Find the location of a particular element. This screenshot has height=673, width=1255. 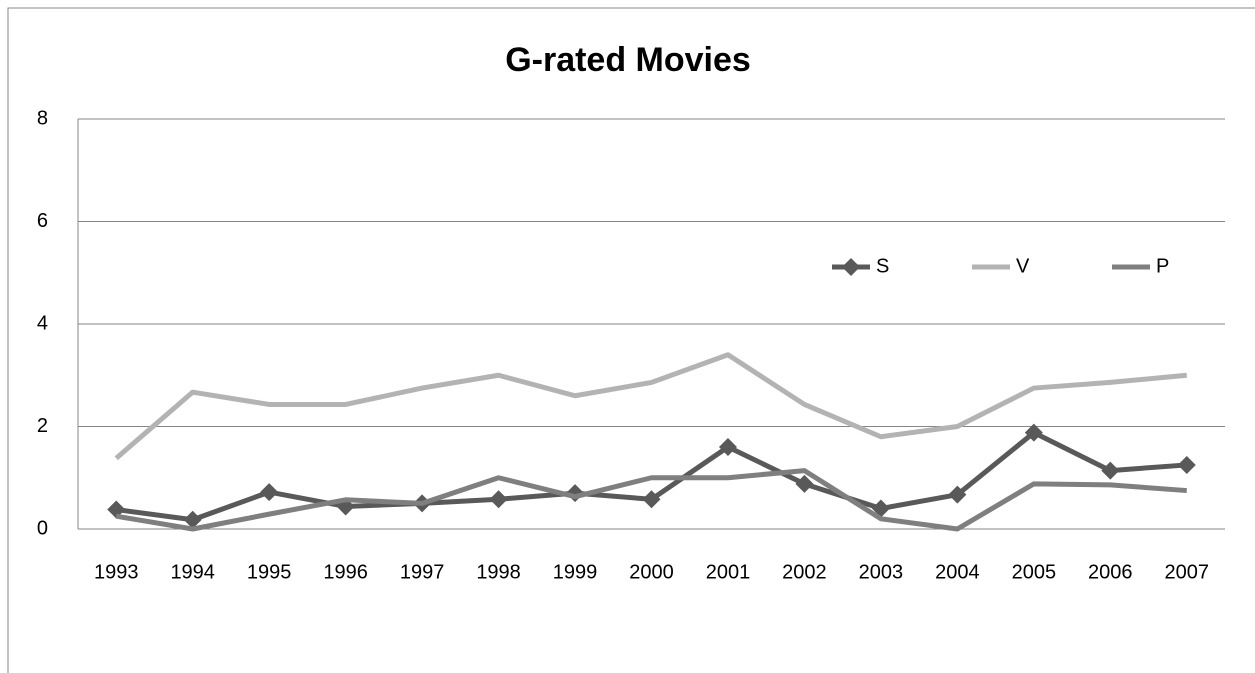

chart-title: G-rated Movies is located at coordinates (628, 60).